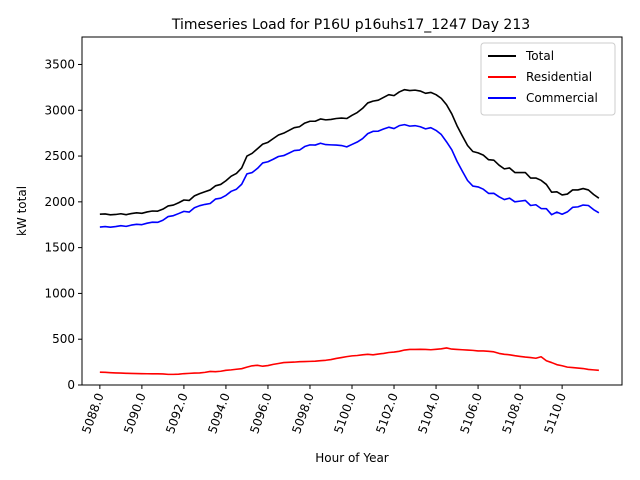  What do you see at coordinates (59, 64) in the screenshot?
I see `y-tick-label: 3500` at bounding box center [59, 64].